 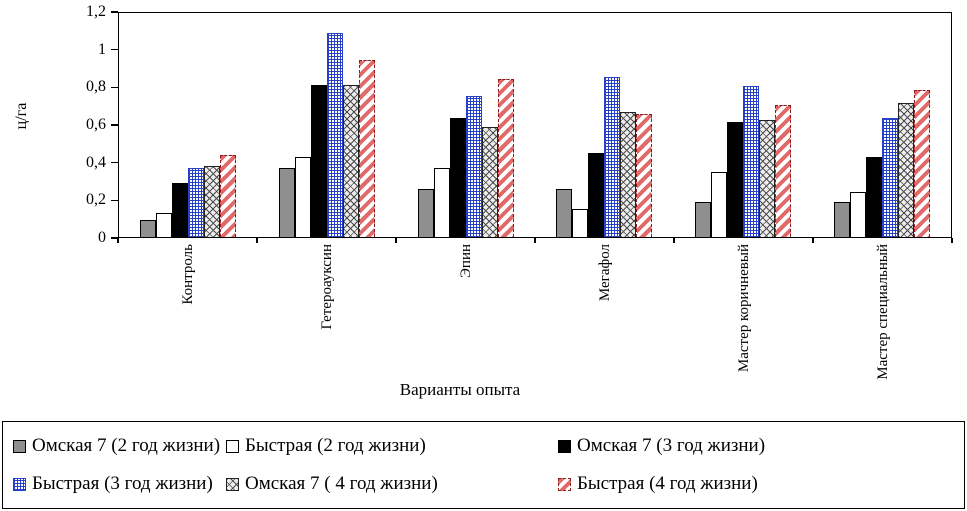 I want to click on legend-swatch-solid-white, so click(x=232, y=446).